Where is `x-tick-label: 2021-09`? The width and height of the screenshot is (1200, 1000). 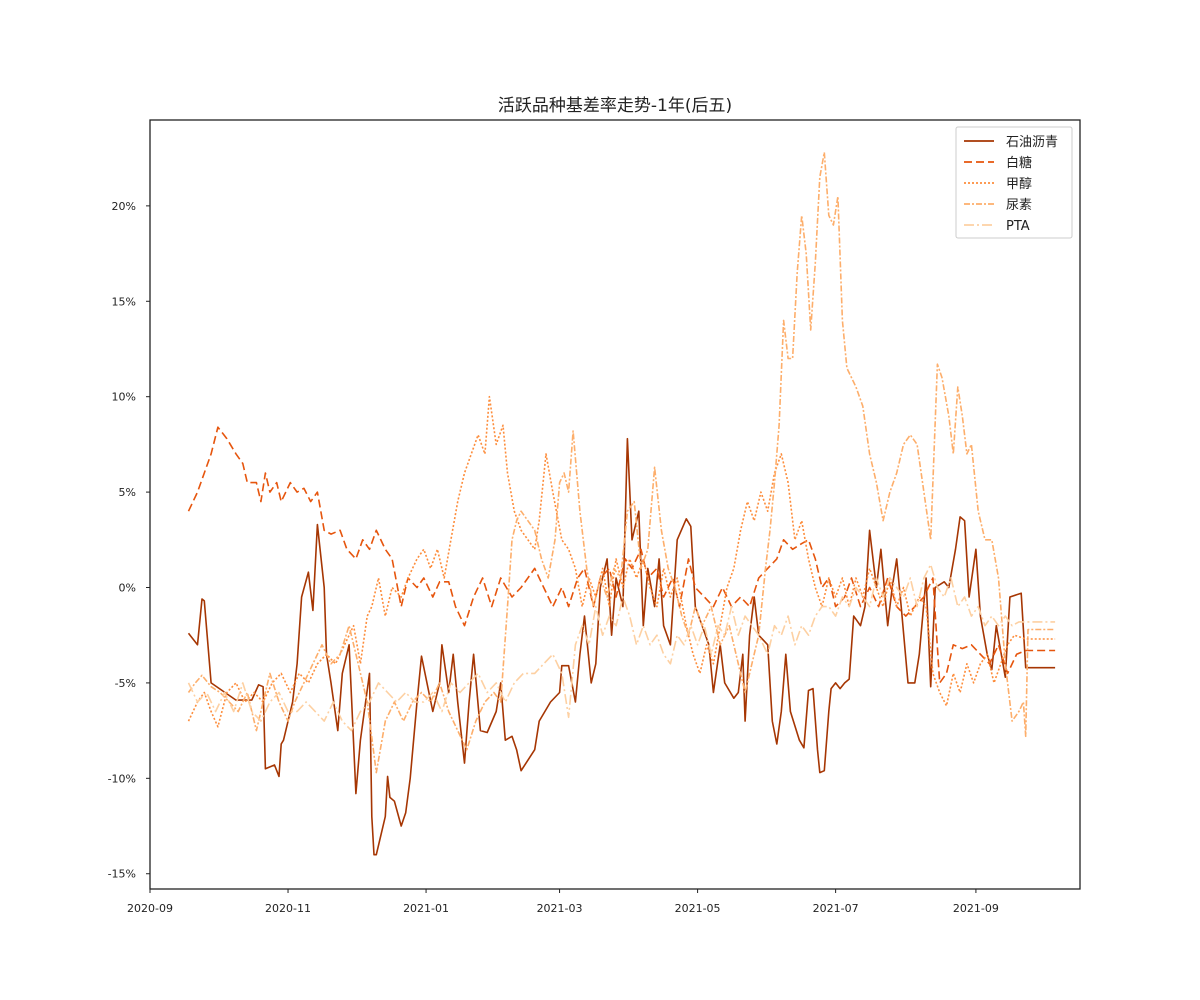
x-tick-label: 2021-09 is located at coordinates (976, 908).